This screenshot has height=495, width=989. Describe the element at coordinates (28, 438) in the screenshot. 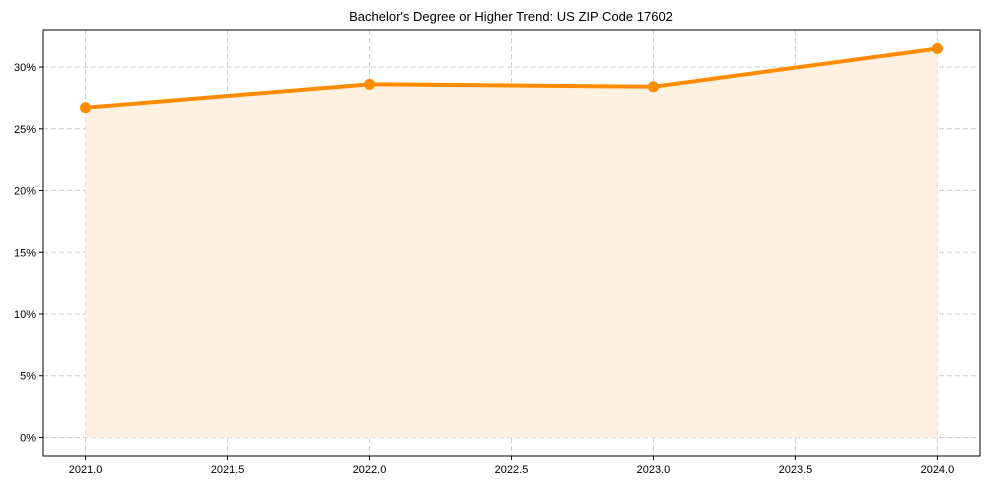

I see `y-tick-label: 0%` at that location.